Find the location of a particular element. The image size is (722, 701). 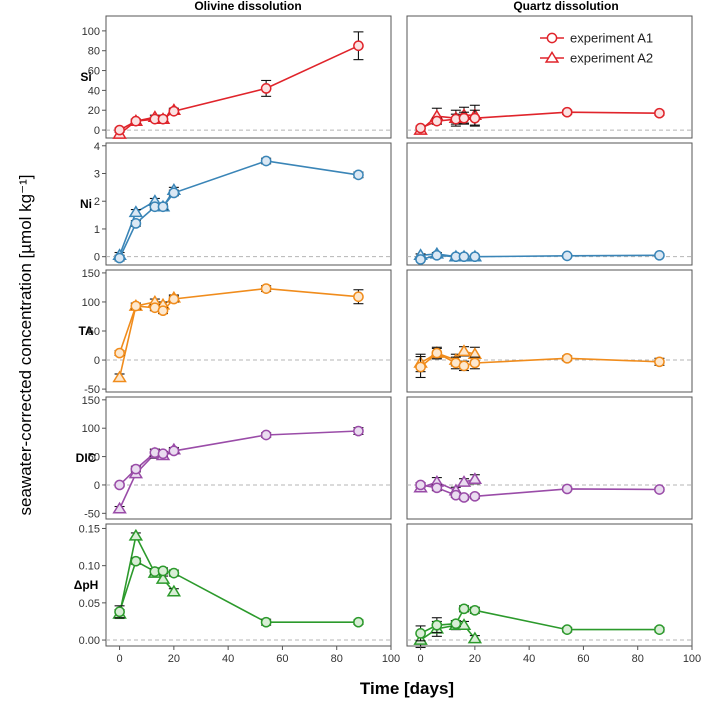

x-tick-label-0-3: 60 is located at coordinates (282, 659).